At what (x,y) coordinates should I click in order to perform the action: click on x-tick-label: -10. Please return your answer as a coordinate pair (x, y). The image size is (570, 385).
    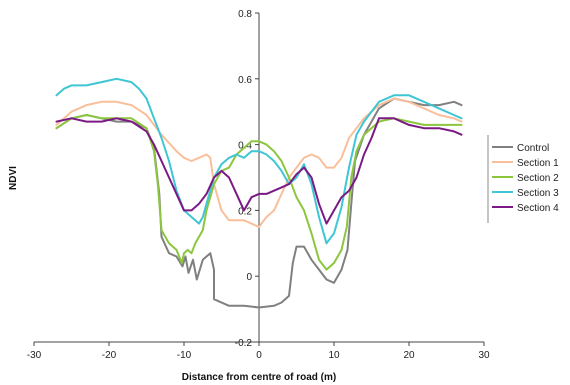
    Looking at the image, I should click on (184, 355).